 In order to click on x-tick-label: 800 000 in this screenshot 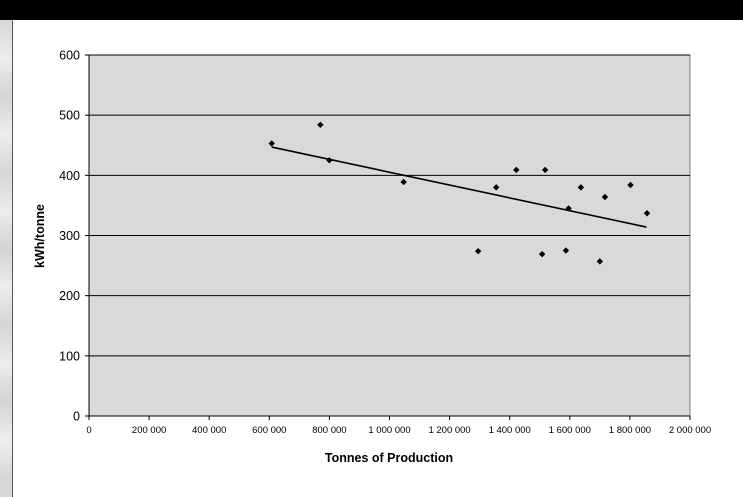, I will do `click(329, 430)`.